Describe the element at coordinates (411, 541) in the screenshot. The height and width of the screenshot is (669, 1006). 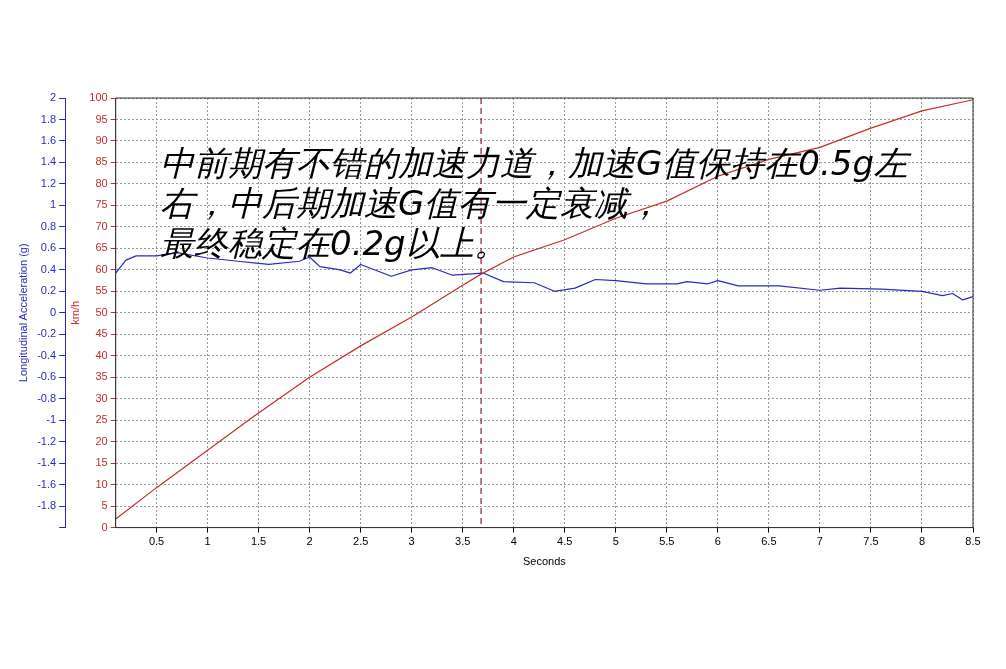
I see `x-tick-label: 3` at that location.